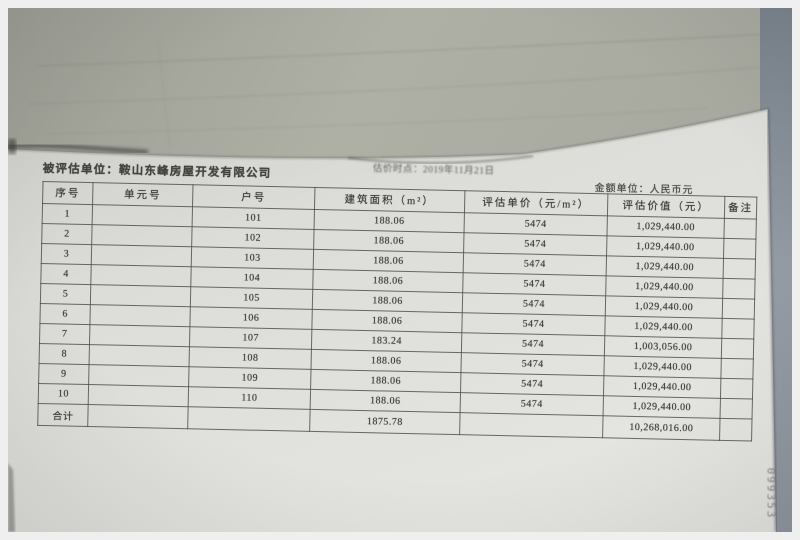  Describe the element at coordinates (771, 493) in the screenshot. I see `stamp-number: 099353` at that location.